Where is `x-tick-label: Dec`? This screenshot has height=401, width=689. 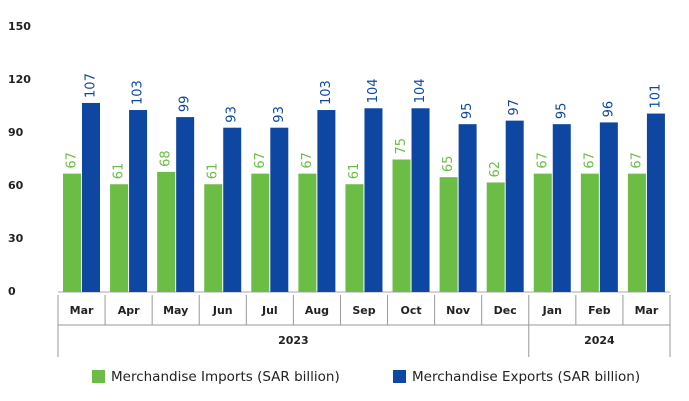
x-tick-label: Dec is located at coordinates (505, 310).